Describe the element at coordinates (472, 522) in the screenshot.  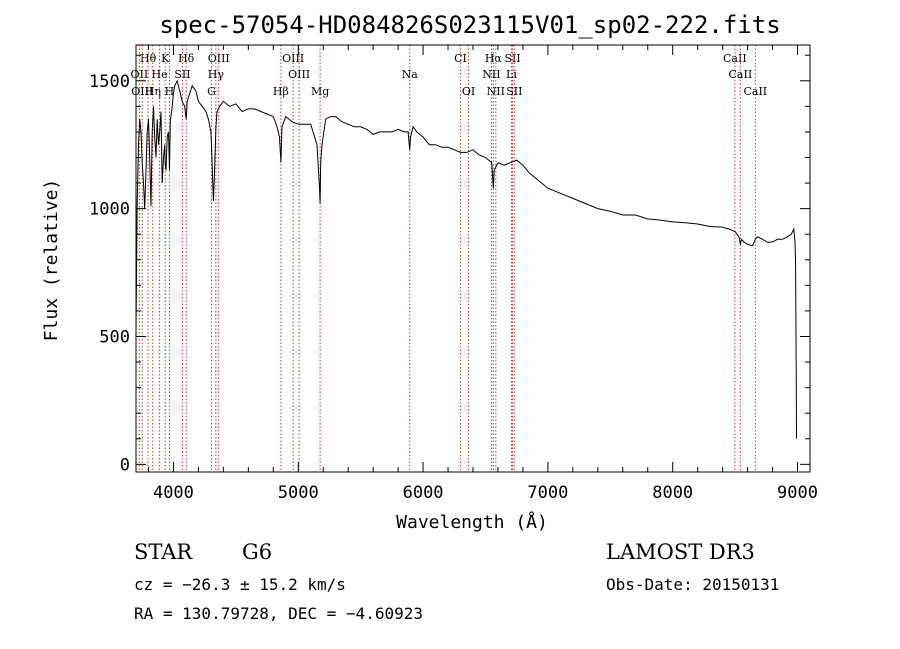
I see `x-axis-label: Wavelength (Å)` at that location.